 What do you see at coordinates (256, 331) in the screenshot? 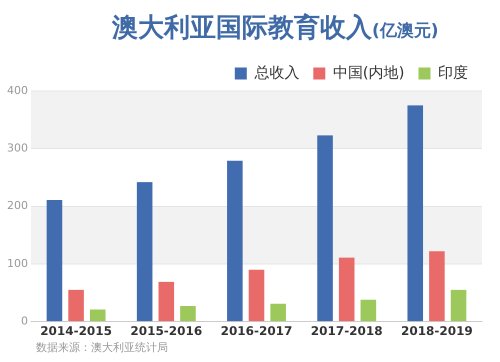
I see `x-tick-label: 2016-2017` at bounding box center [256, 331].